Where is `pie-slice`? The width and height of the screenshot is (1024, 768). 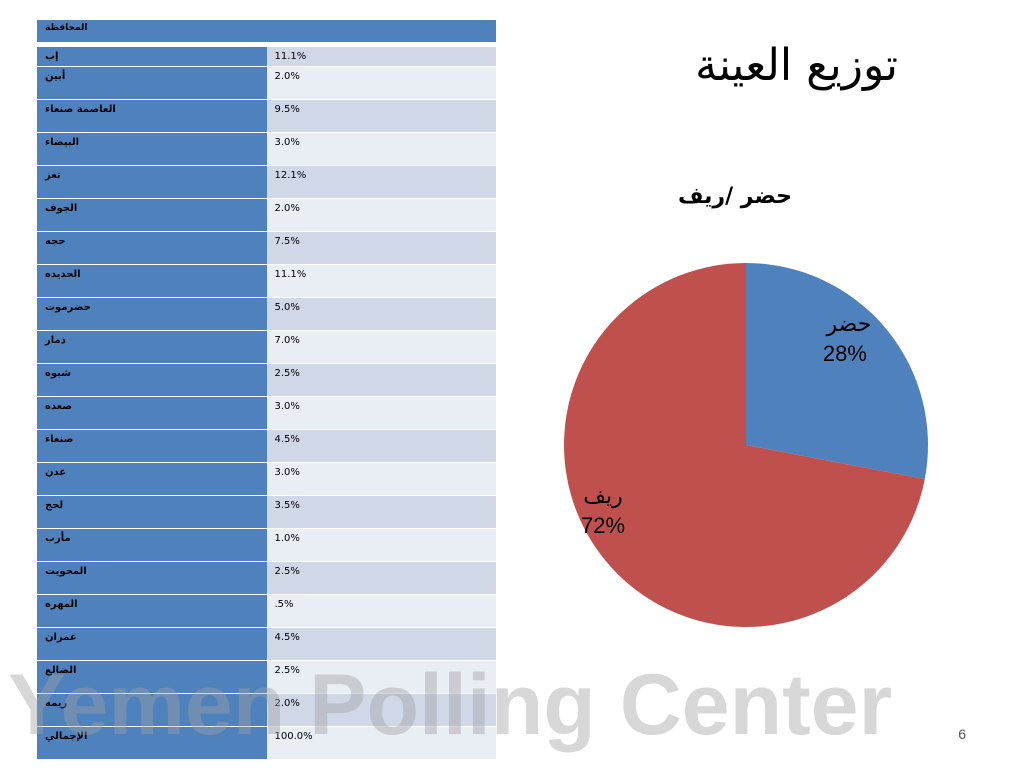 pie-slice is located at coordinates (837, 371).